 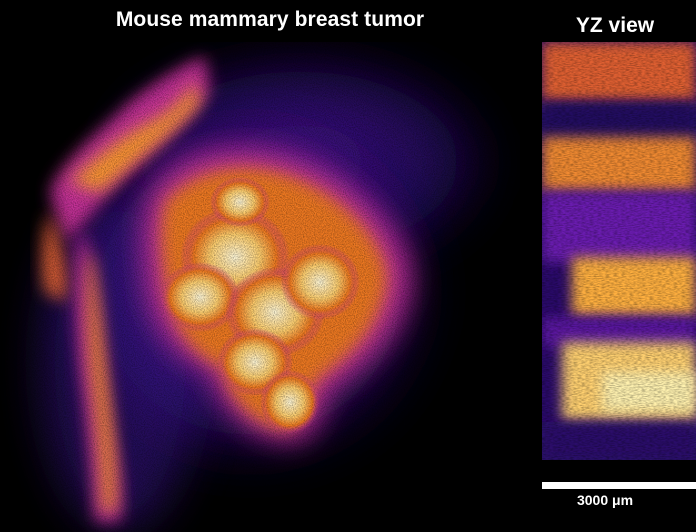 I want to click on scale-bar, so click(x=619, y=485).